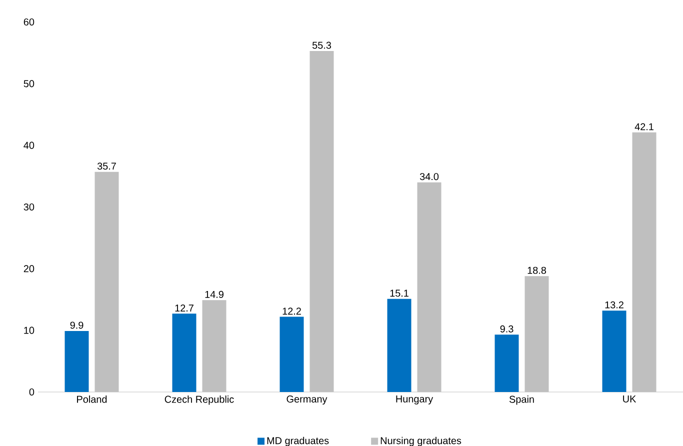  I want to click on data-label: 35.7, so click(106, 166).